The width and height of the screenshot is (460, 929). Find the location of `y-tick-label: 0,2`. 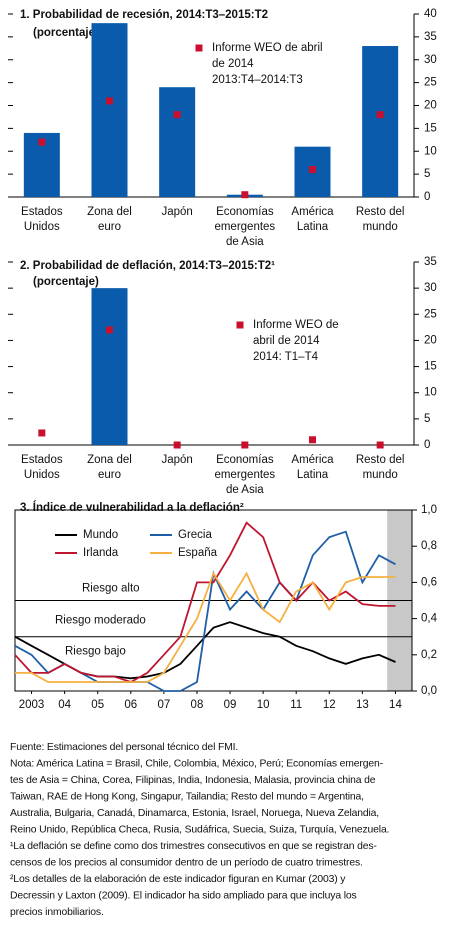

y-tick-label: 0,2 is located at coordinates (429, 655).